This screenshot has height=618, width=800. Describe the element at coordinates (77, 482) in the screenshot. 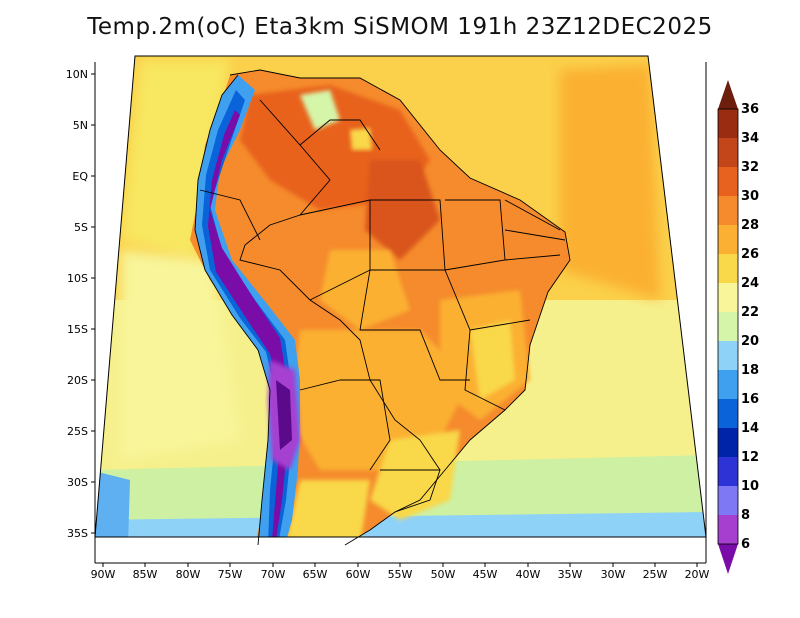

I see `lat-label: 30S` at that location.